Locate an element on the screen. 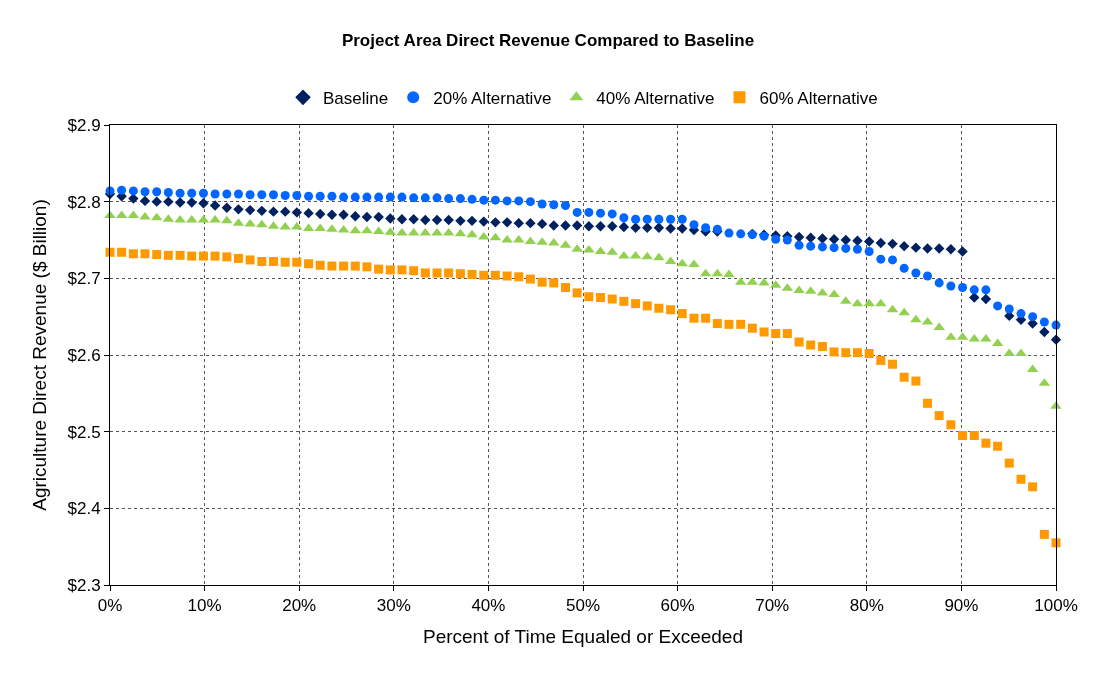 This screenshot has height=675, width=1096. y-tick-label: $2.5 is located at coordinates (84, 432).